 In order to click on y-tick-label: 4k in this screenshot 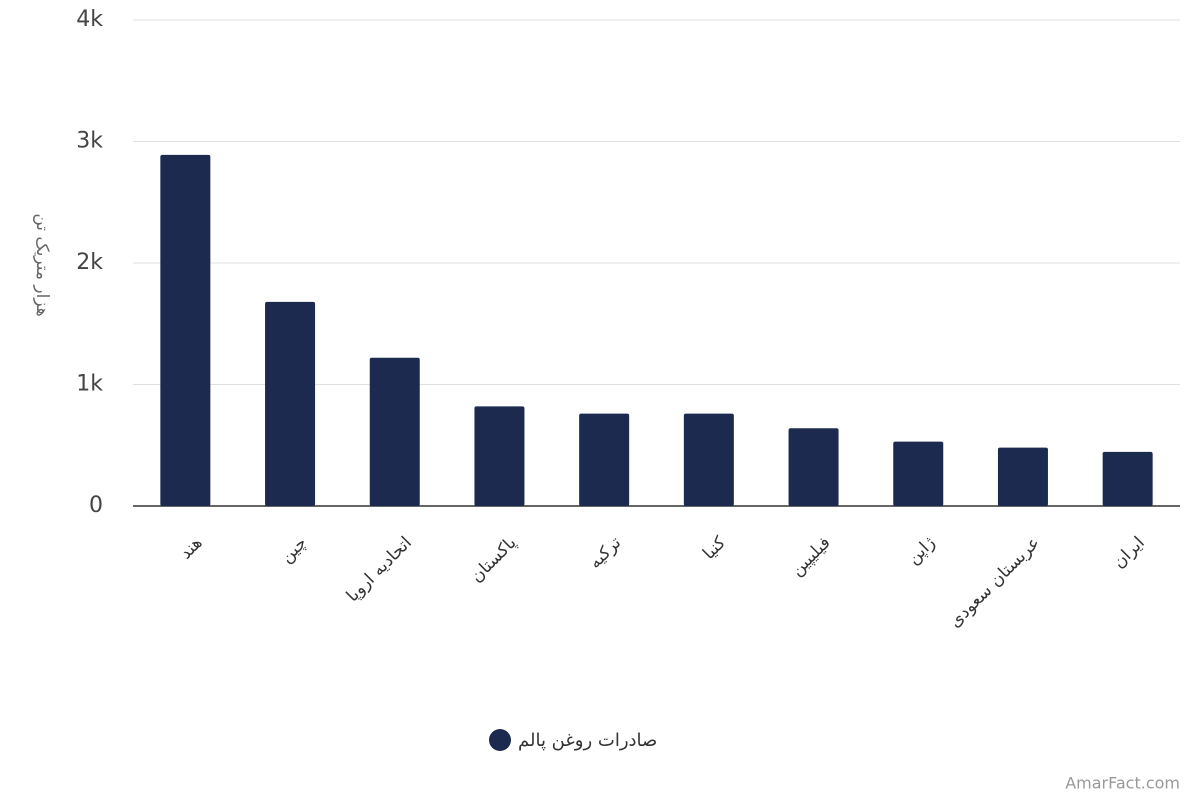, I will do `click(89, 19)`.